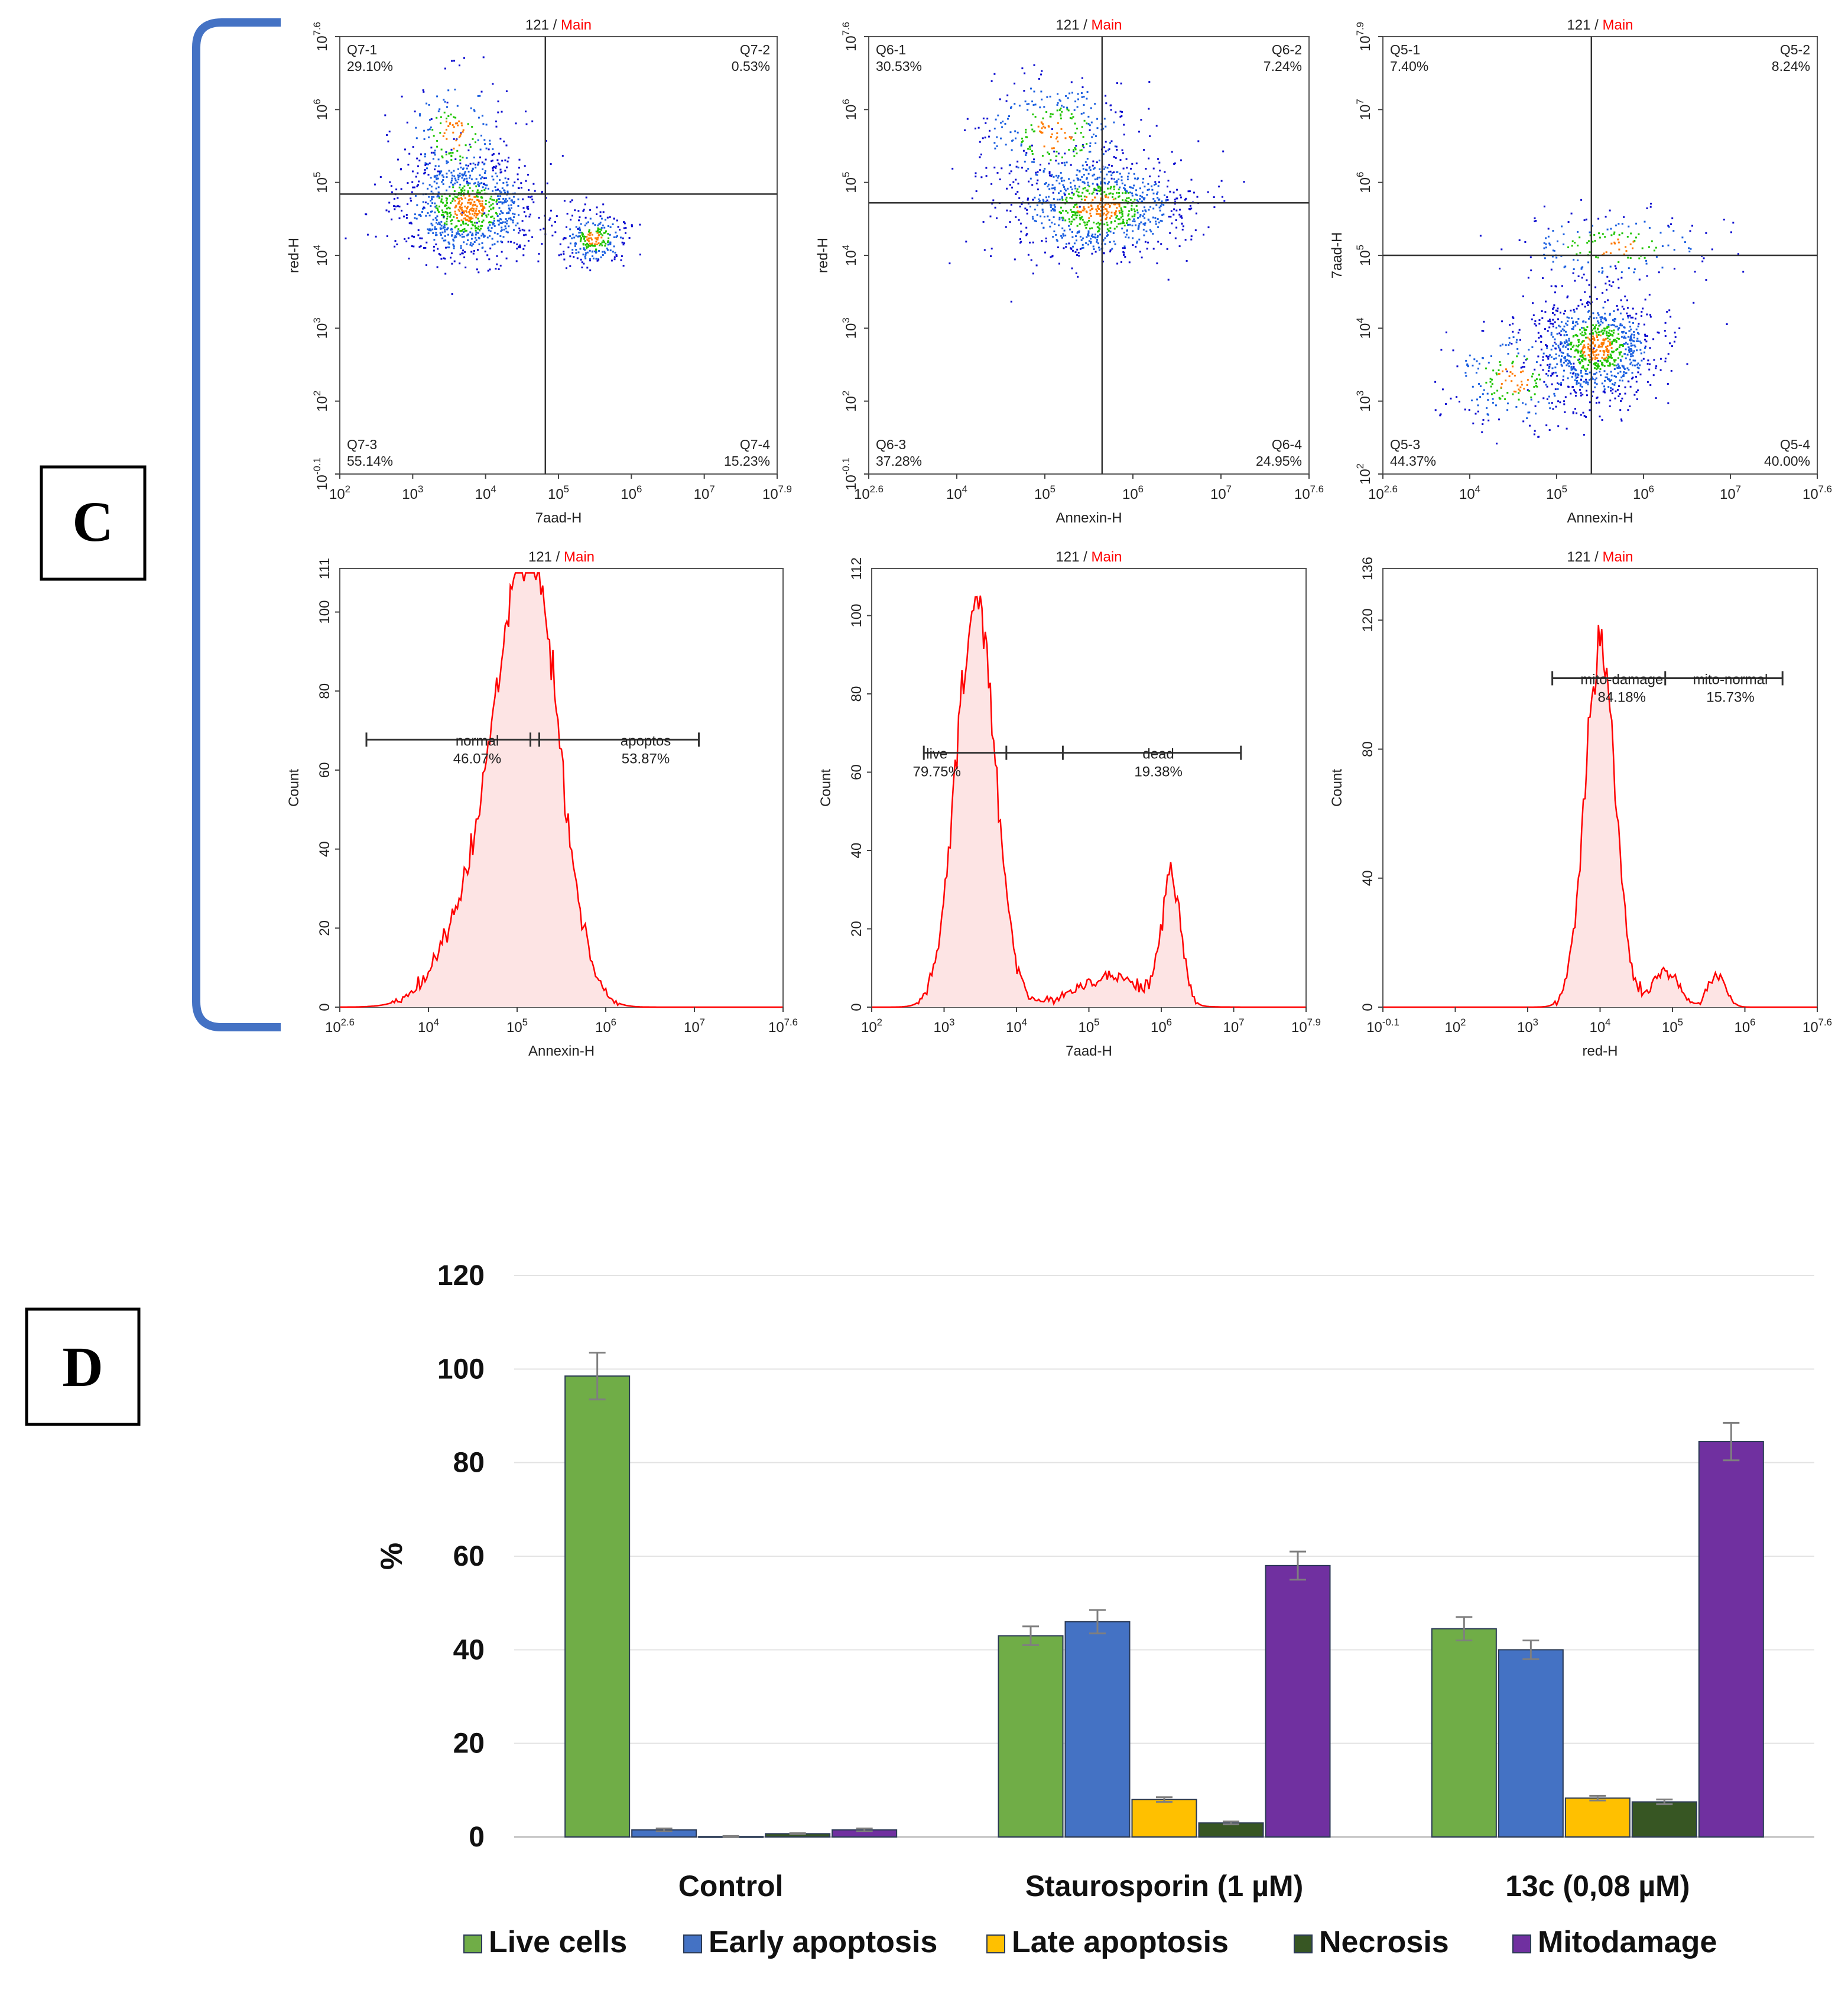  Describe the element at coordinates (755, 445) in the screenshot. I see `quadrant-lr-name: Q7-4` at that location.